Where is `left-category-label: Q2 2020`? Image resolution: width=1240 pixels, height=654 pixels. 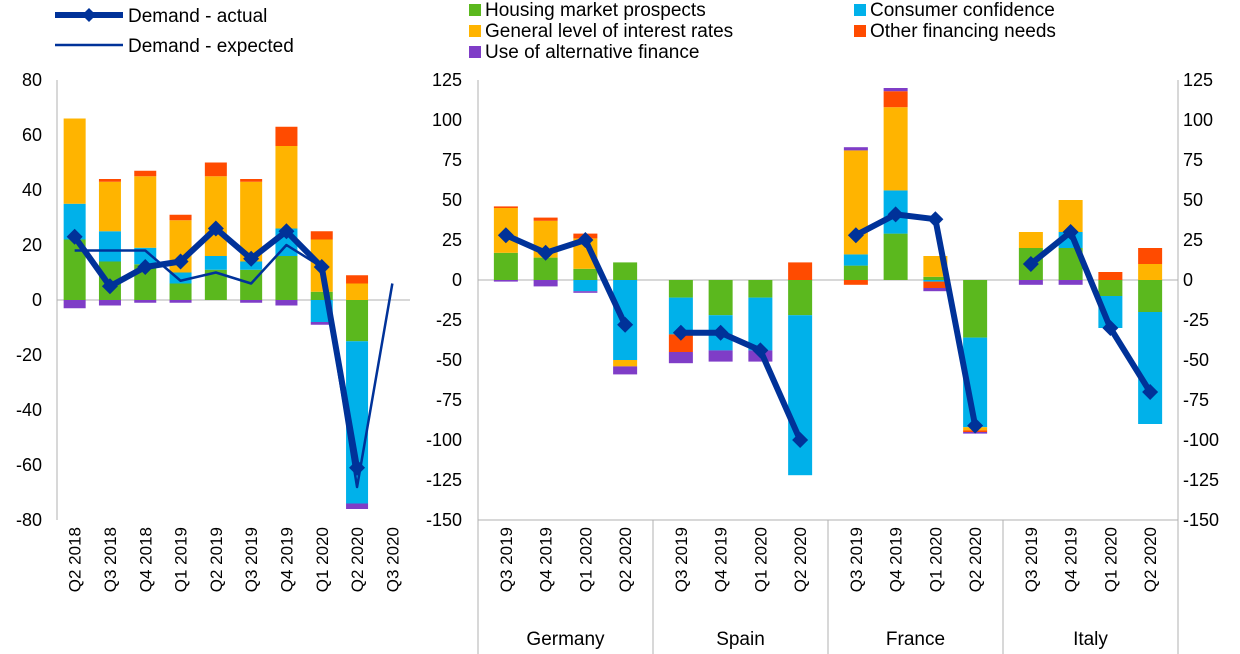 left-category-label: Q2 2020 is located at coordinates (357, 559).